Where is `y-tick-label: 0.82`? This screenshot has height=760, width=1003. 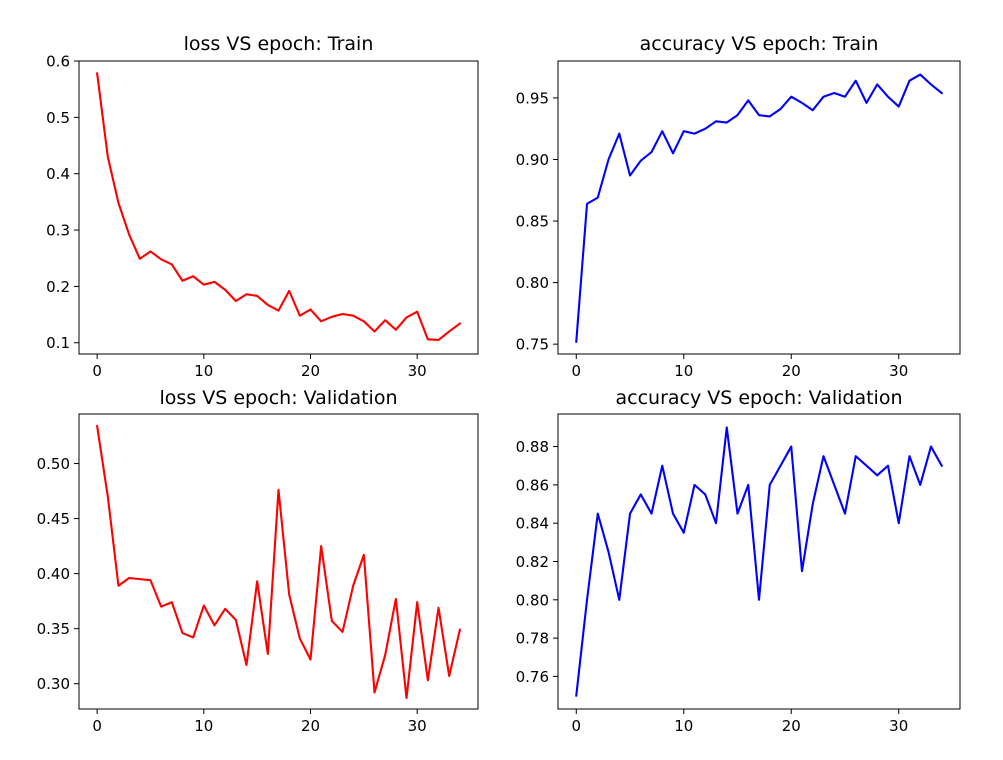 y-tick-label: 0.82 is located at coordinates (532, 562).